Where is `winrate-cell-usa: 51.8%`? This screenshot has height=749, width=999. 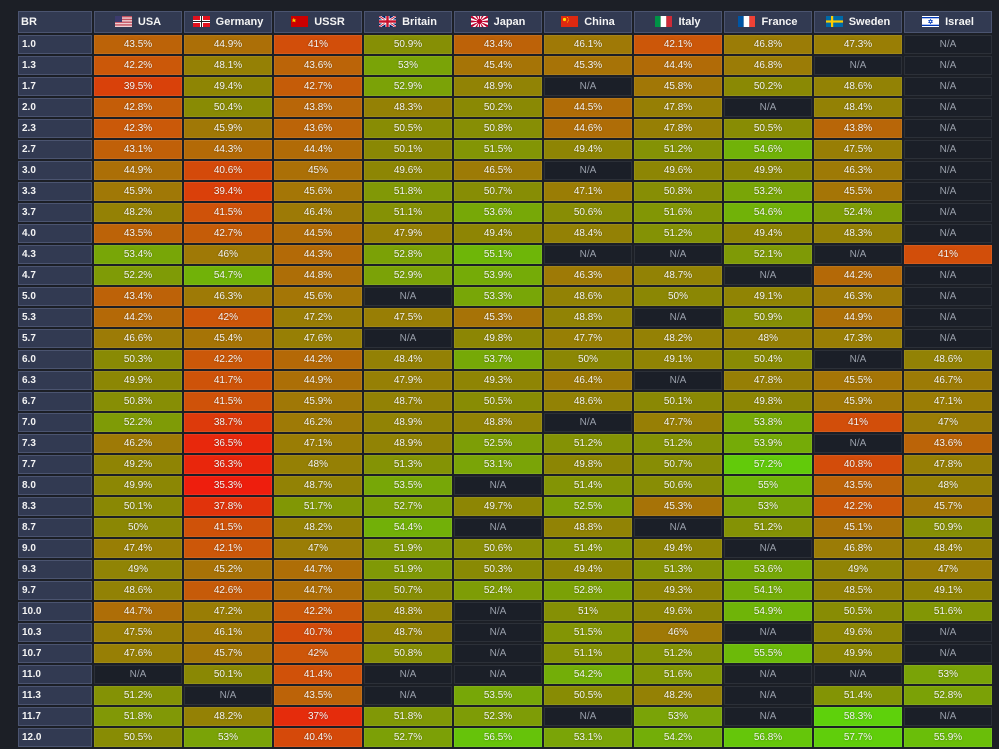 winrate-cell-usa: 51.8% is located at coordinates (138, 716).